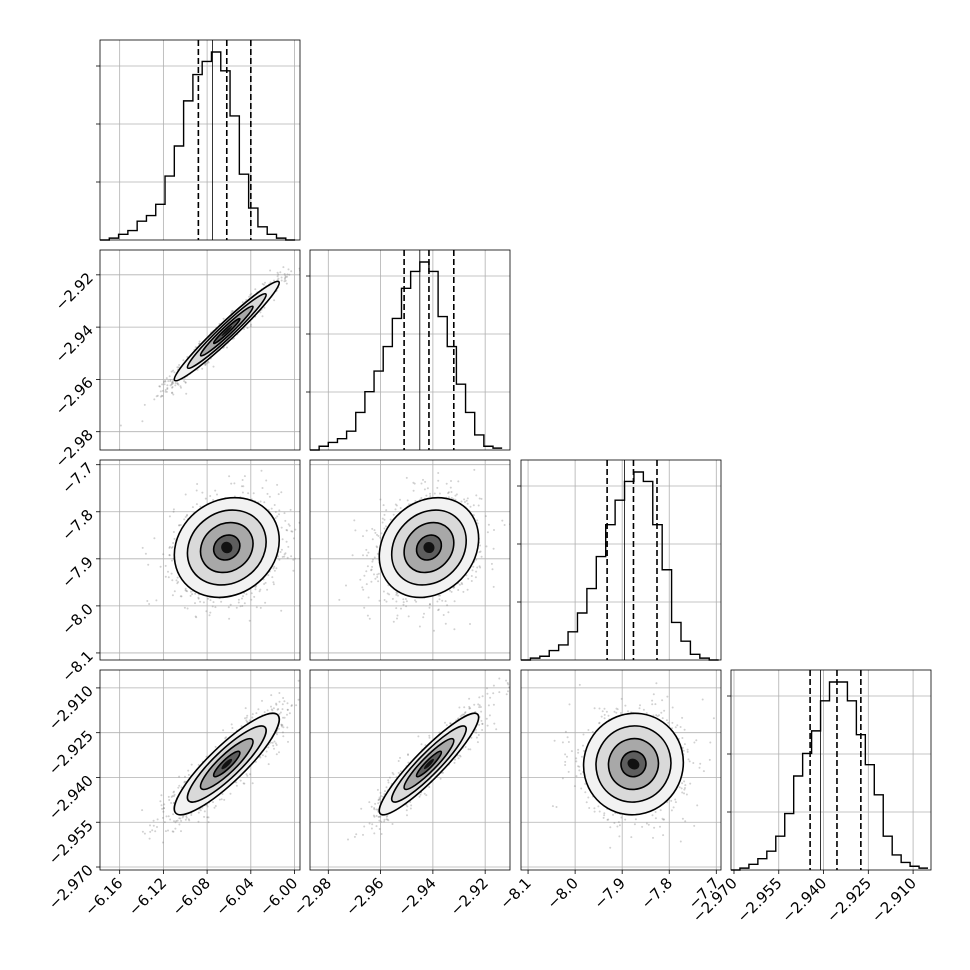 The image size is (970, 970). Describe the element at coordinates (620, 566) in the screenshot. I see `histogram-line` at that location.